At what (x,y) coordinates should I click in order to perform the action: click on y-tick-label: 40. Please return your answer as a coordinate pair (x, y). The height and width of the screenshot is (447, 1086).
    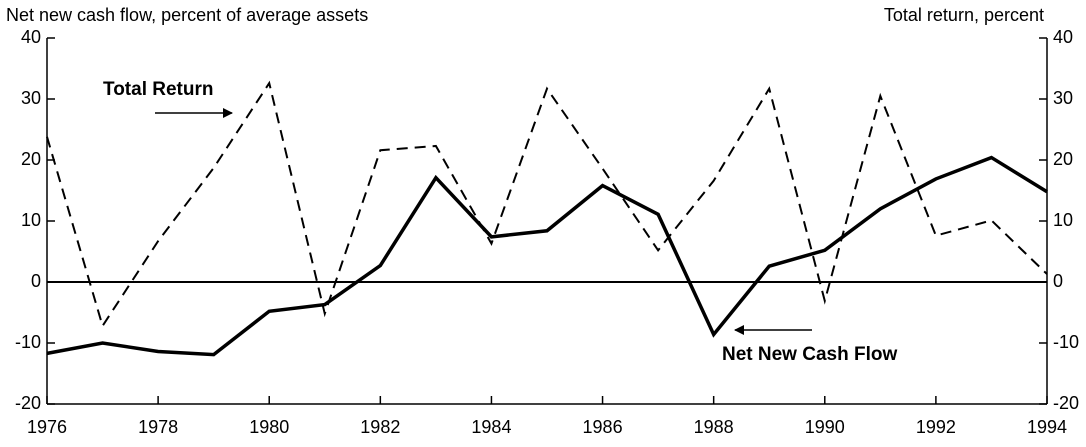
    Looking at the image, I should click on (31, 37).